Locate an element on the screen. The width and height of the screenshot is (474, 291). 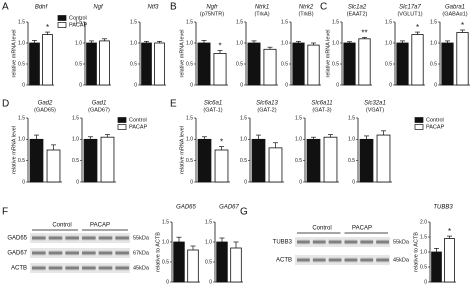
blot-group: Control is located at coordinates (321, 229).